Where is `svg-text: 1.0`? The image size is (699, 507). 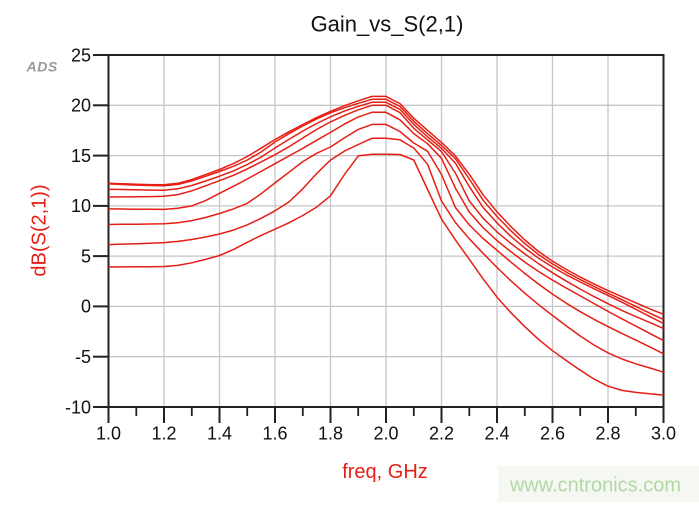
svg-text: 1.0 is located at coordinates (108, 434).